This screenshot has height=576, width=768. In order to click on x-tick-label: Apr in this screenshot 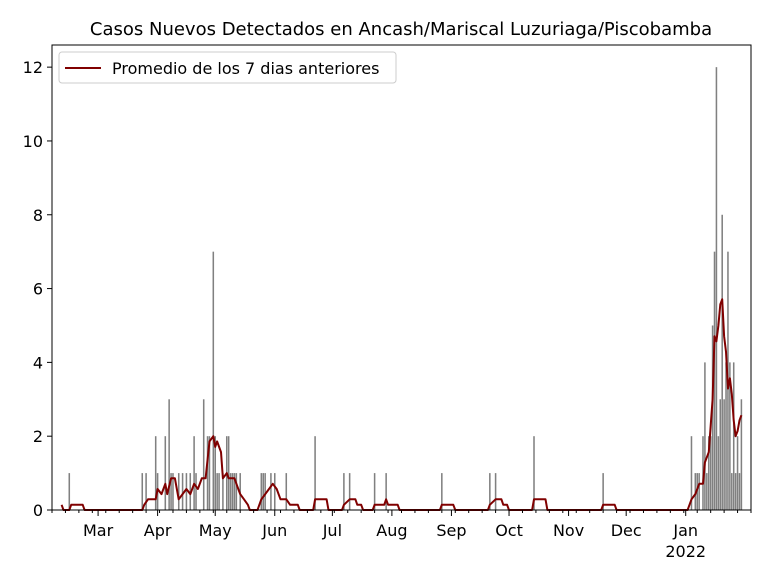, I will do `click(158, 530)`.